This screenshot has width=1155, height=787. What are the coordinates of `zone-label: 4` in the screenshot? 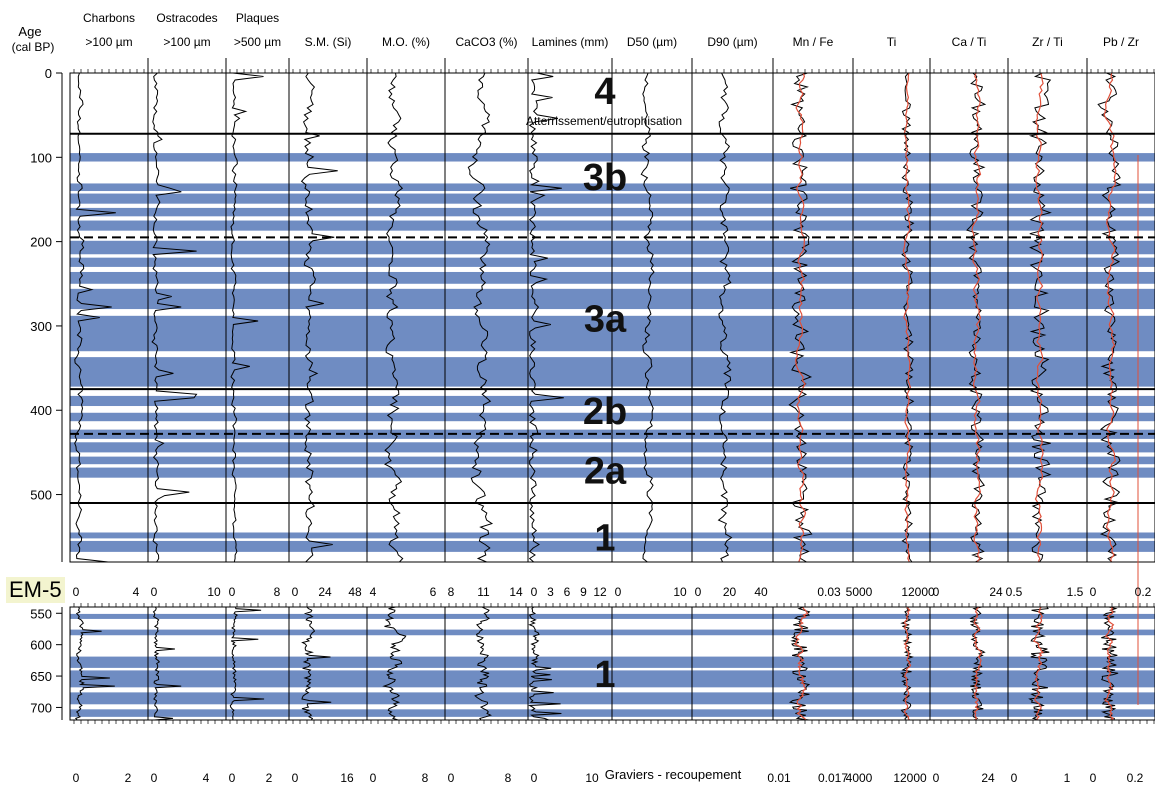 It's located at (604, 92).